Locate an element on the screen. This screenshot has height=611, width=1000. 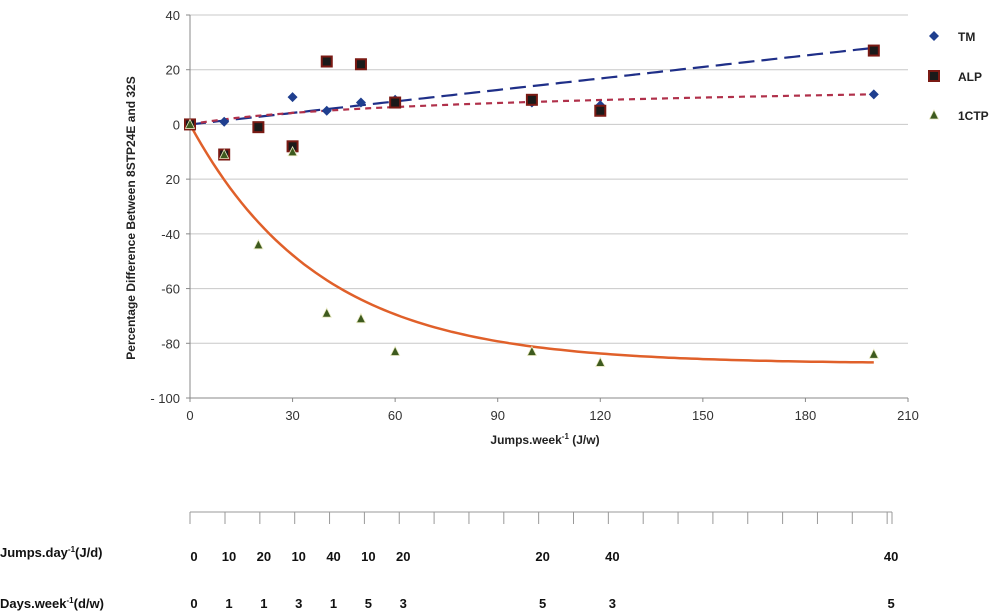
legend: TM ALP 1CTP is located at coordinates (958, 76).